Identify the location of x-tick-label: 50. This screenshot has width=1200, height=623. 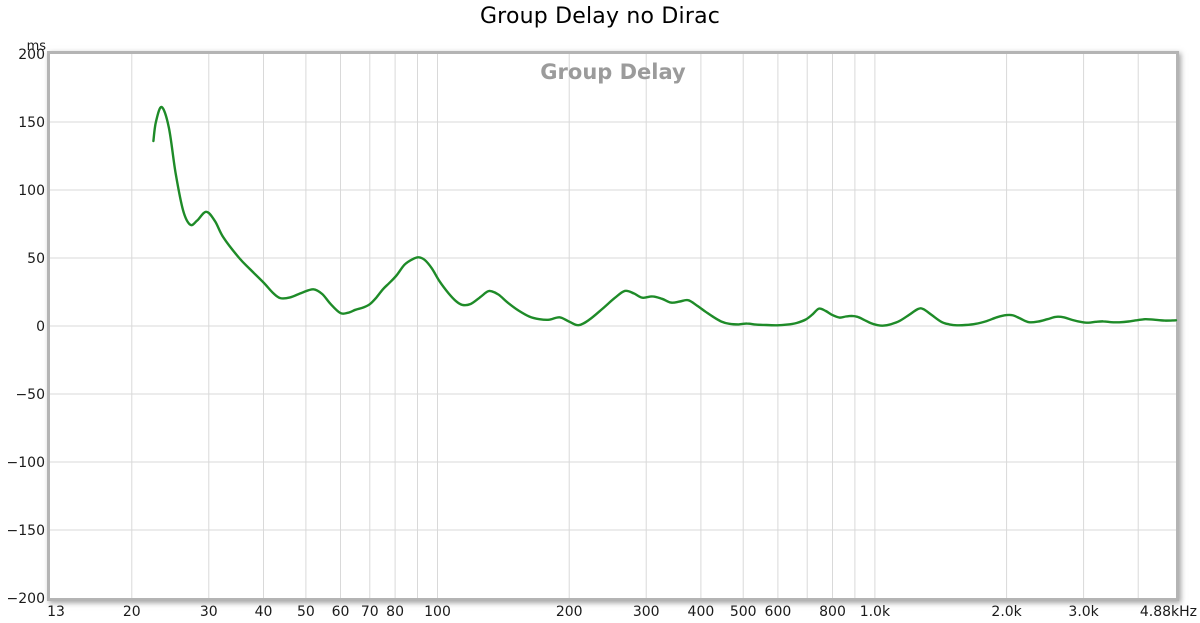
(306, 612).